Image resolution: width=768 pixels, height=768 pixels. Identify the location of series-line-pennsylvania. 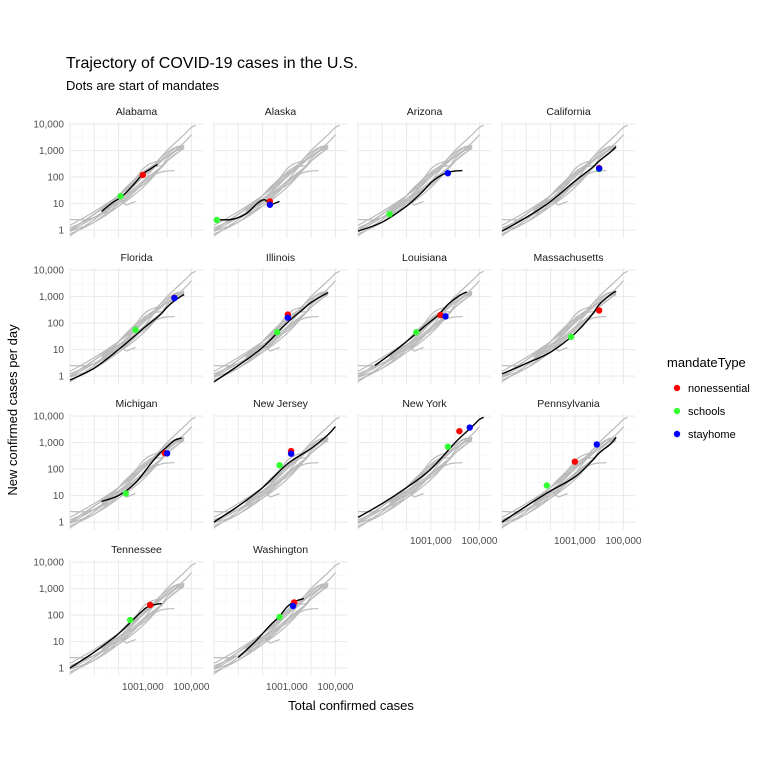
(559, 479).